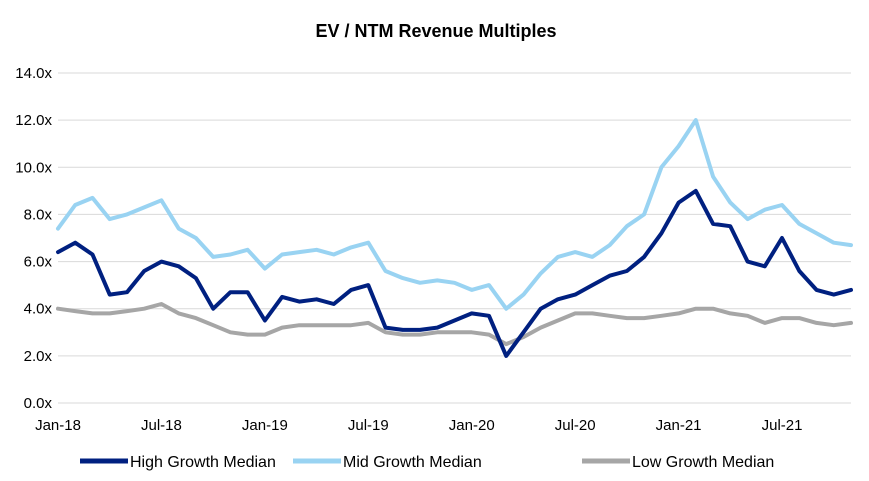  What do you see at coordinates (679, 425) in the screenshot?
I see `x-tick-label: Jan-21` at bounding box center [679, 425].